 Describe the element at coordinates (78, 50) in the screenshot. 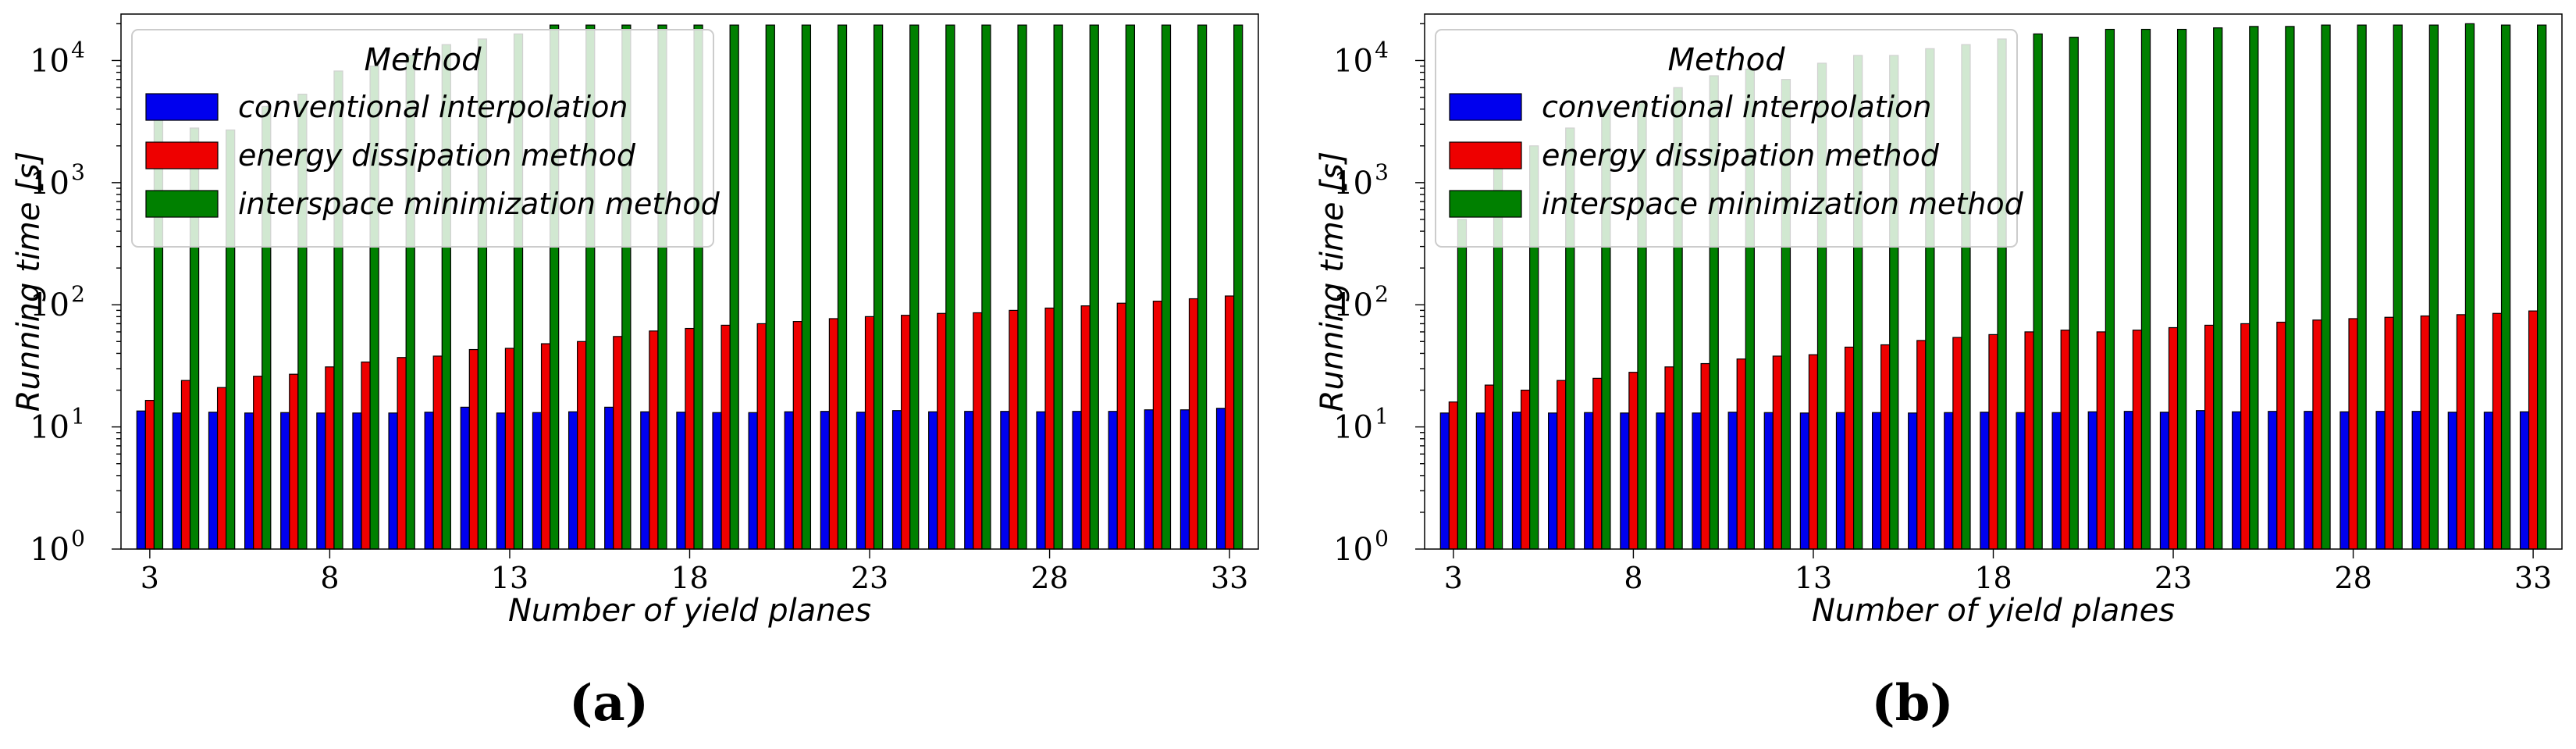

I see `y-tick-exponent: 4` at that location.